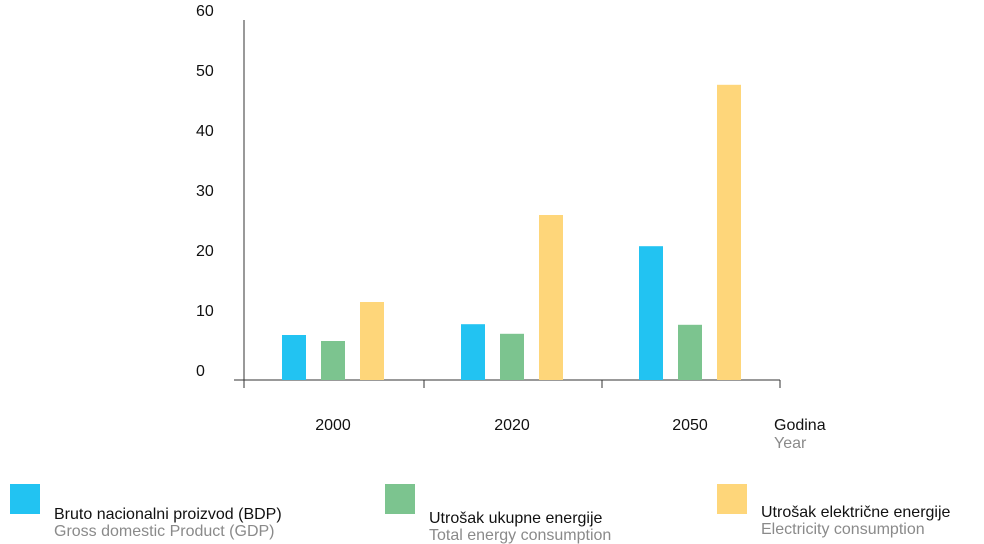 This screenshot has width=984, height=544. Describe the element at coordinates (205, 311) in the screenshot. I see `y-tick-label: 10` at that location.